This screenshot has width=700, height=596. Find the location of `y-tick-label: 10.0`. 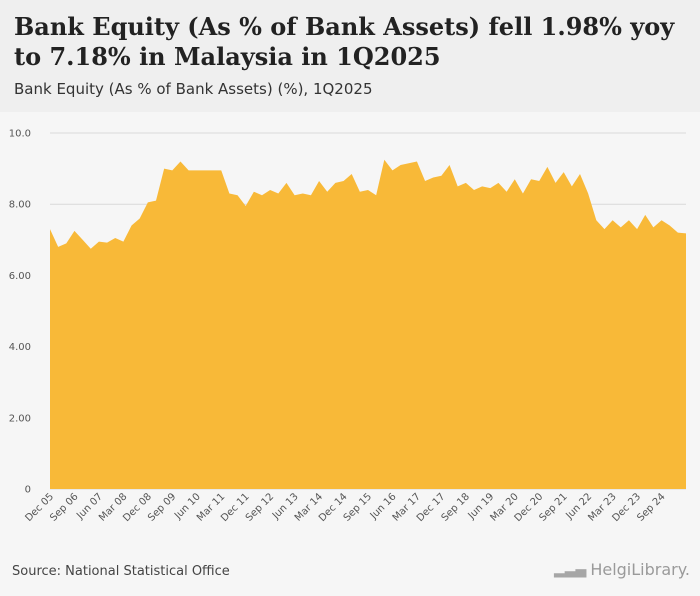

y-tick-label: 10.0 is located at coordinates (20, 134).